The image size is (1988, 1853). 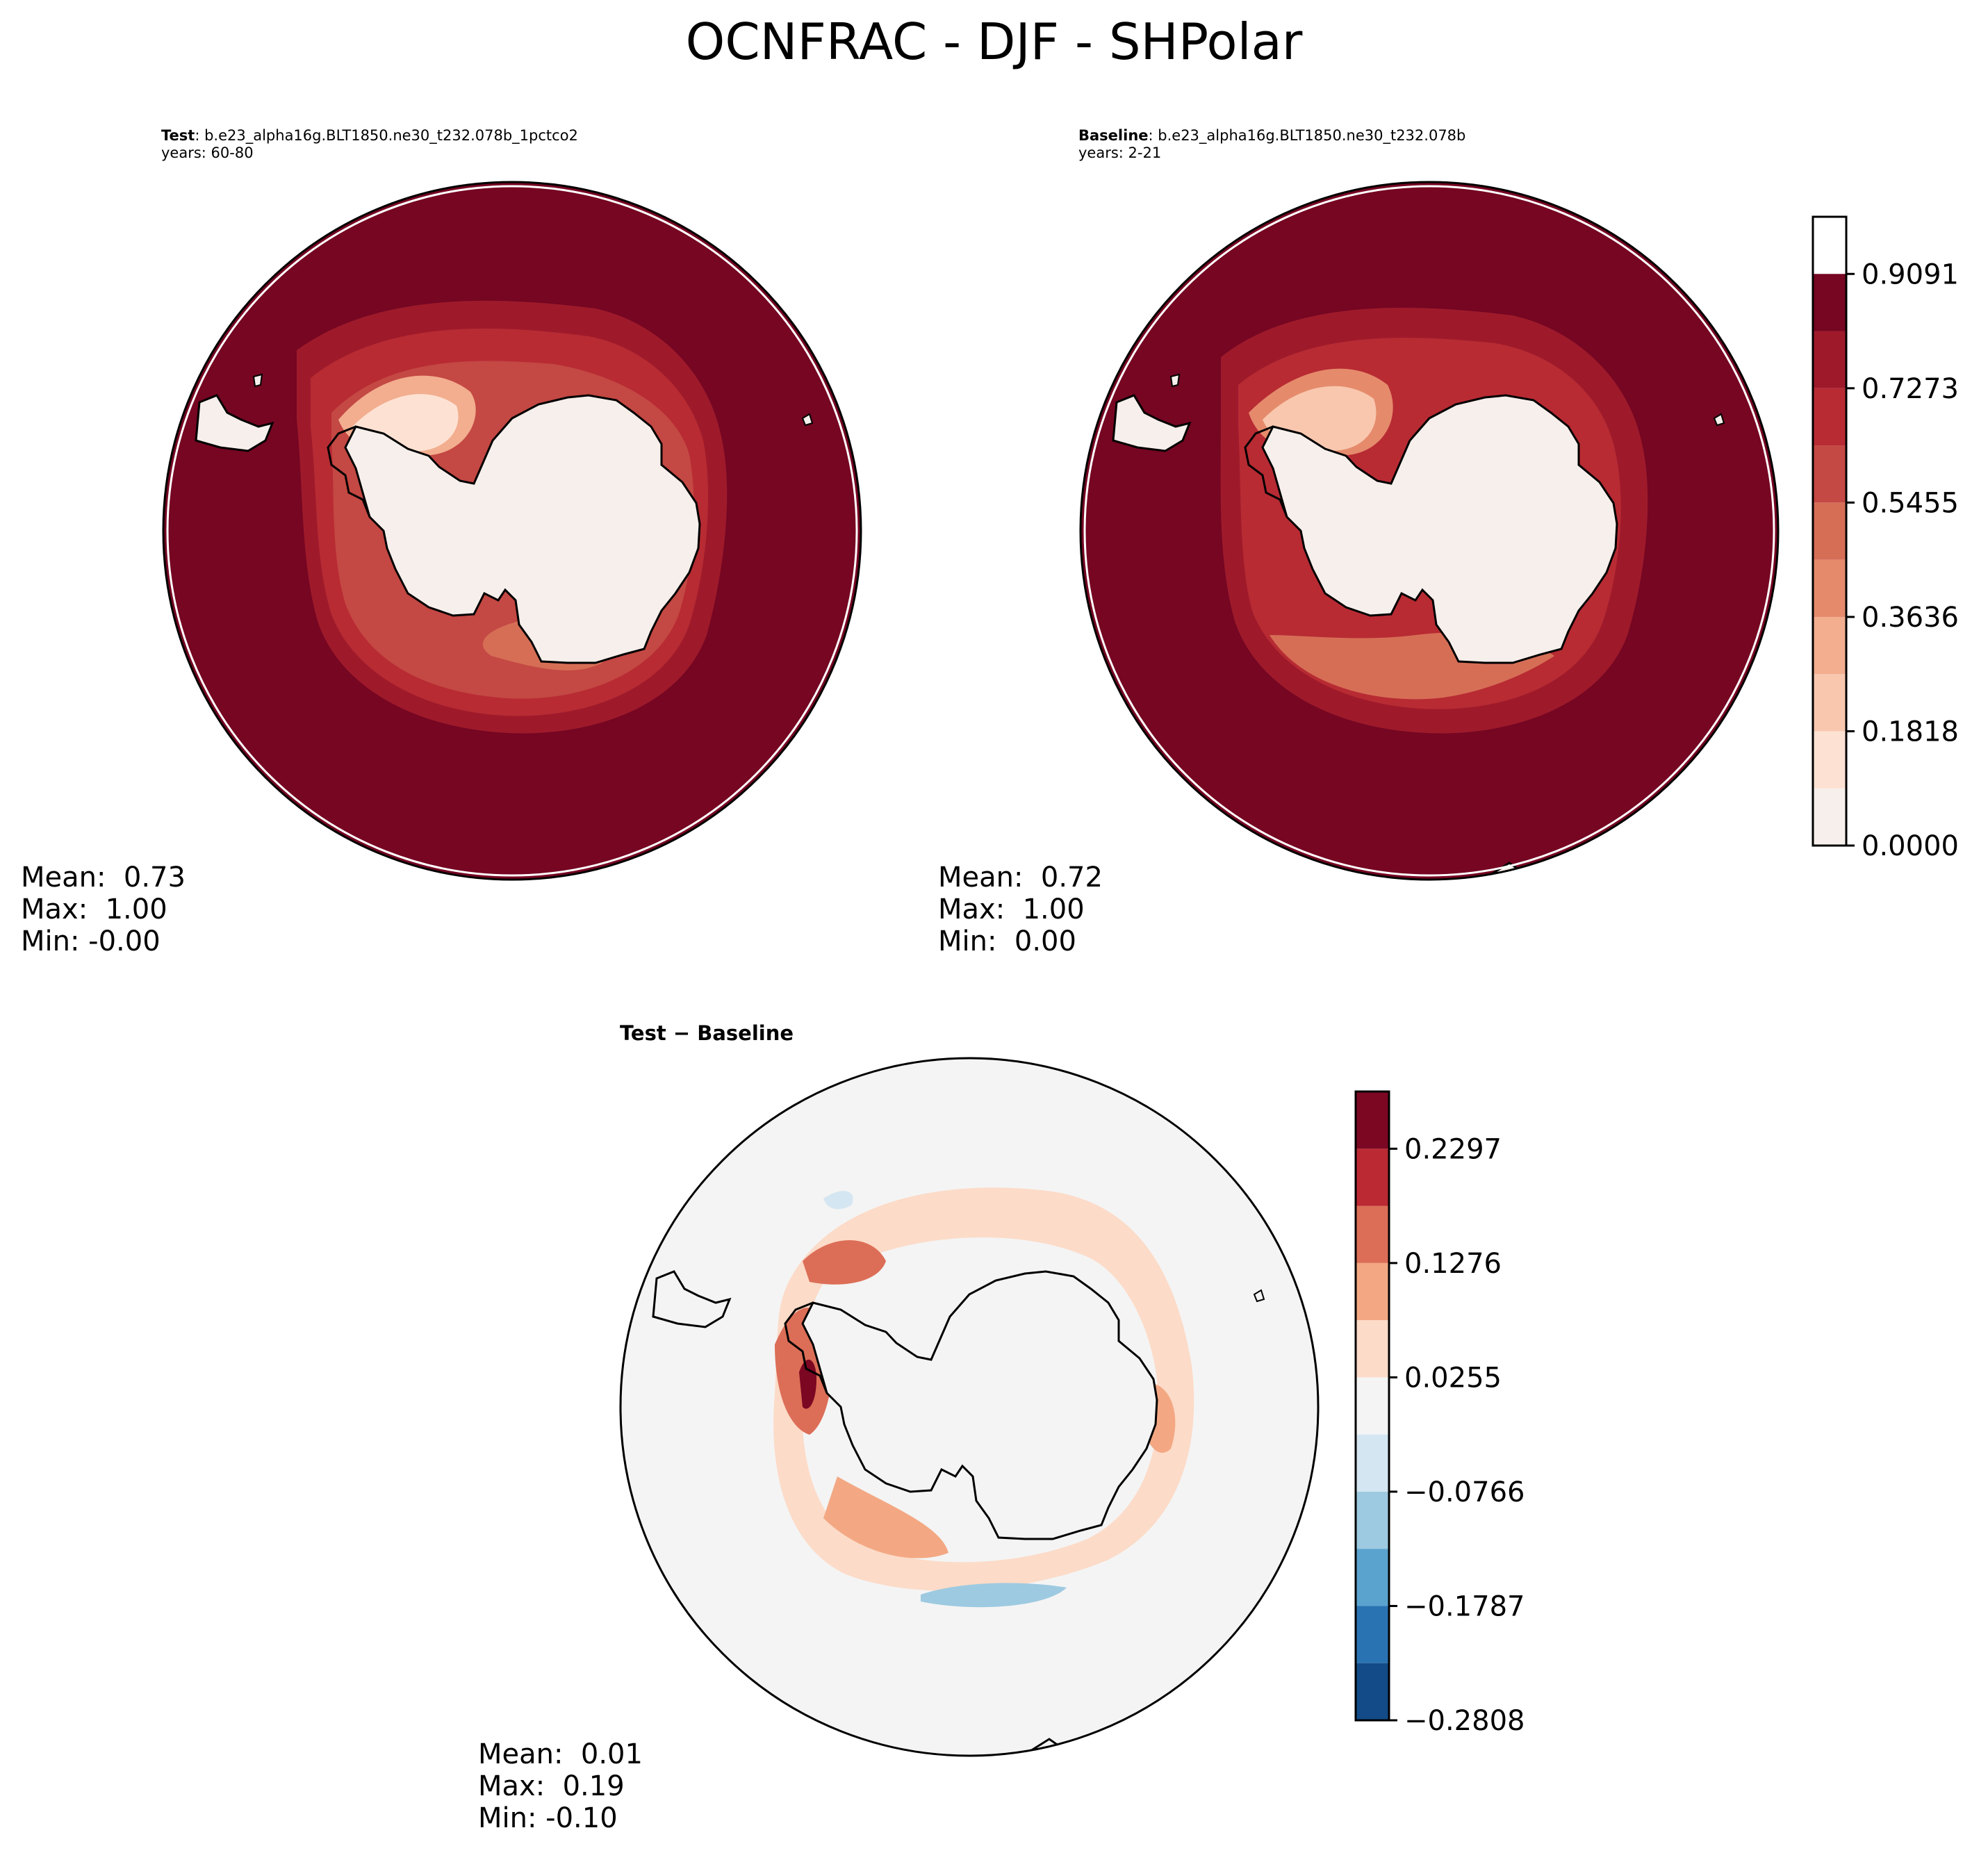 What do you see at coordinates (1020, 877) in the screenshot?
I see `baseline-mean: Mean: 0.72` at bounding box center [1020, 877].